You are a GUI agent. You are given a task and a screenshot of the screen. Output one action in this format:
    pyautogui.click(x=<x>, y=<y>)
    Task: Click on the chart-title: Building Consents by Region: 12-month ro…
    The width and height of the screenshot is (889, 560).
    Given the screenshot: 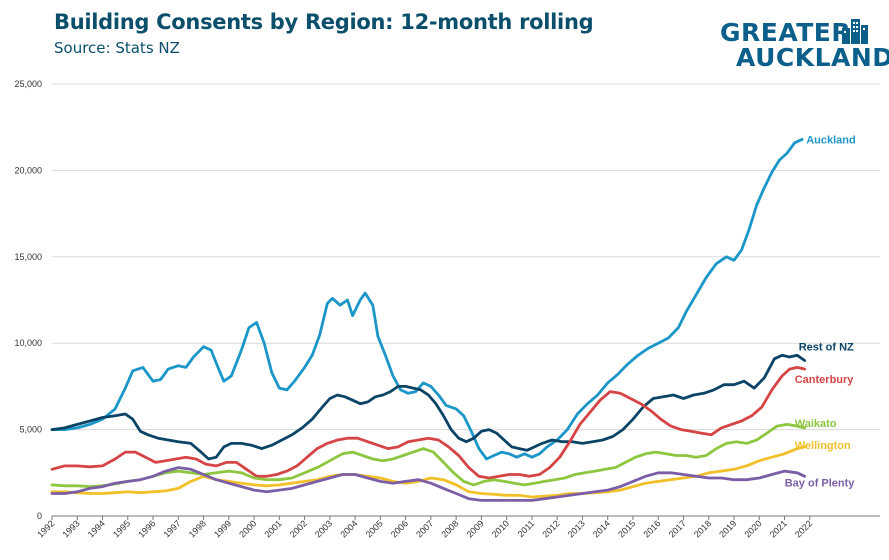 What is the action you would take?
    pyautogui.click(x=324, y=22)
    